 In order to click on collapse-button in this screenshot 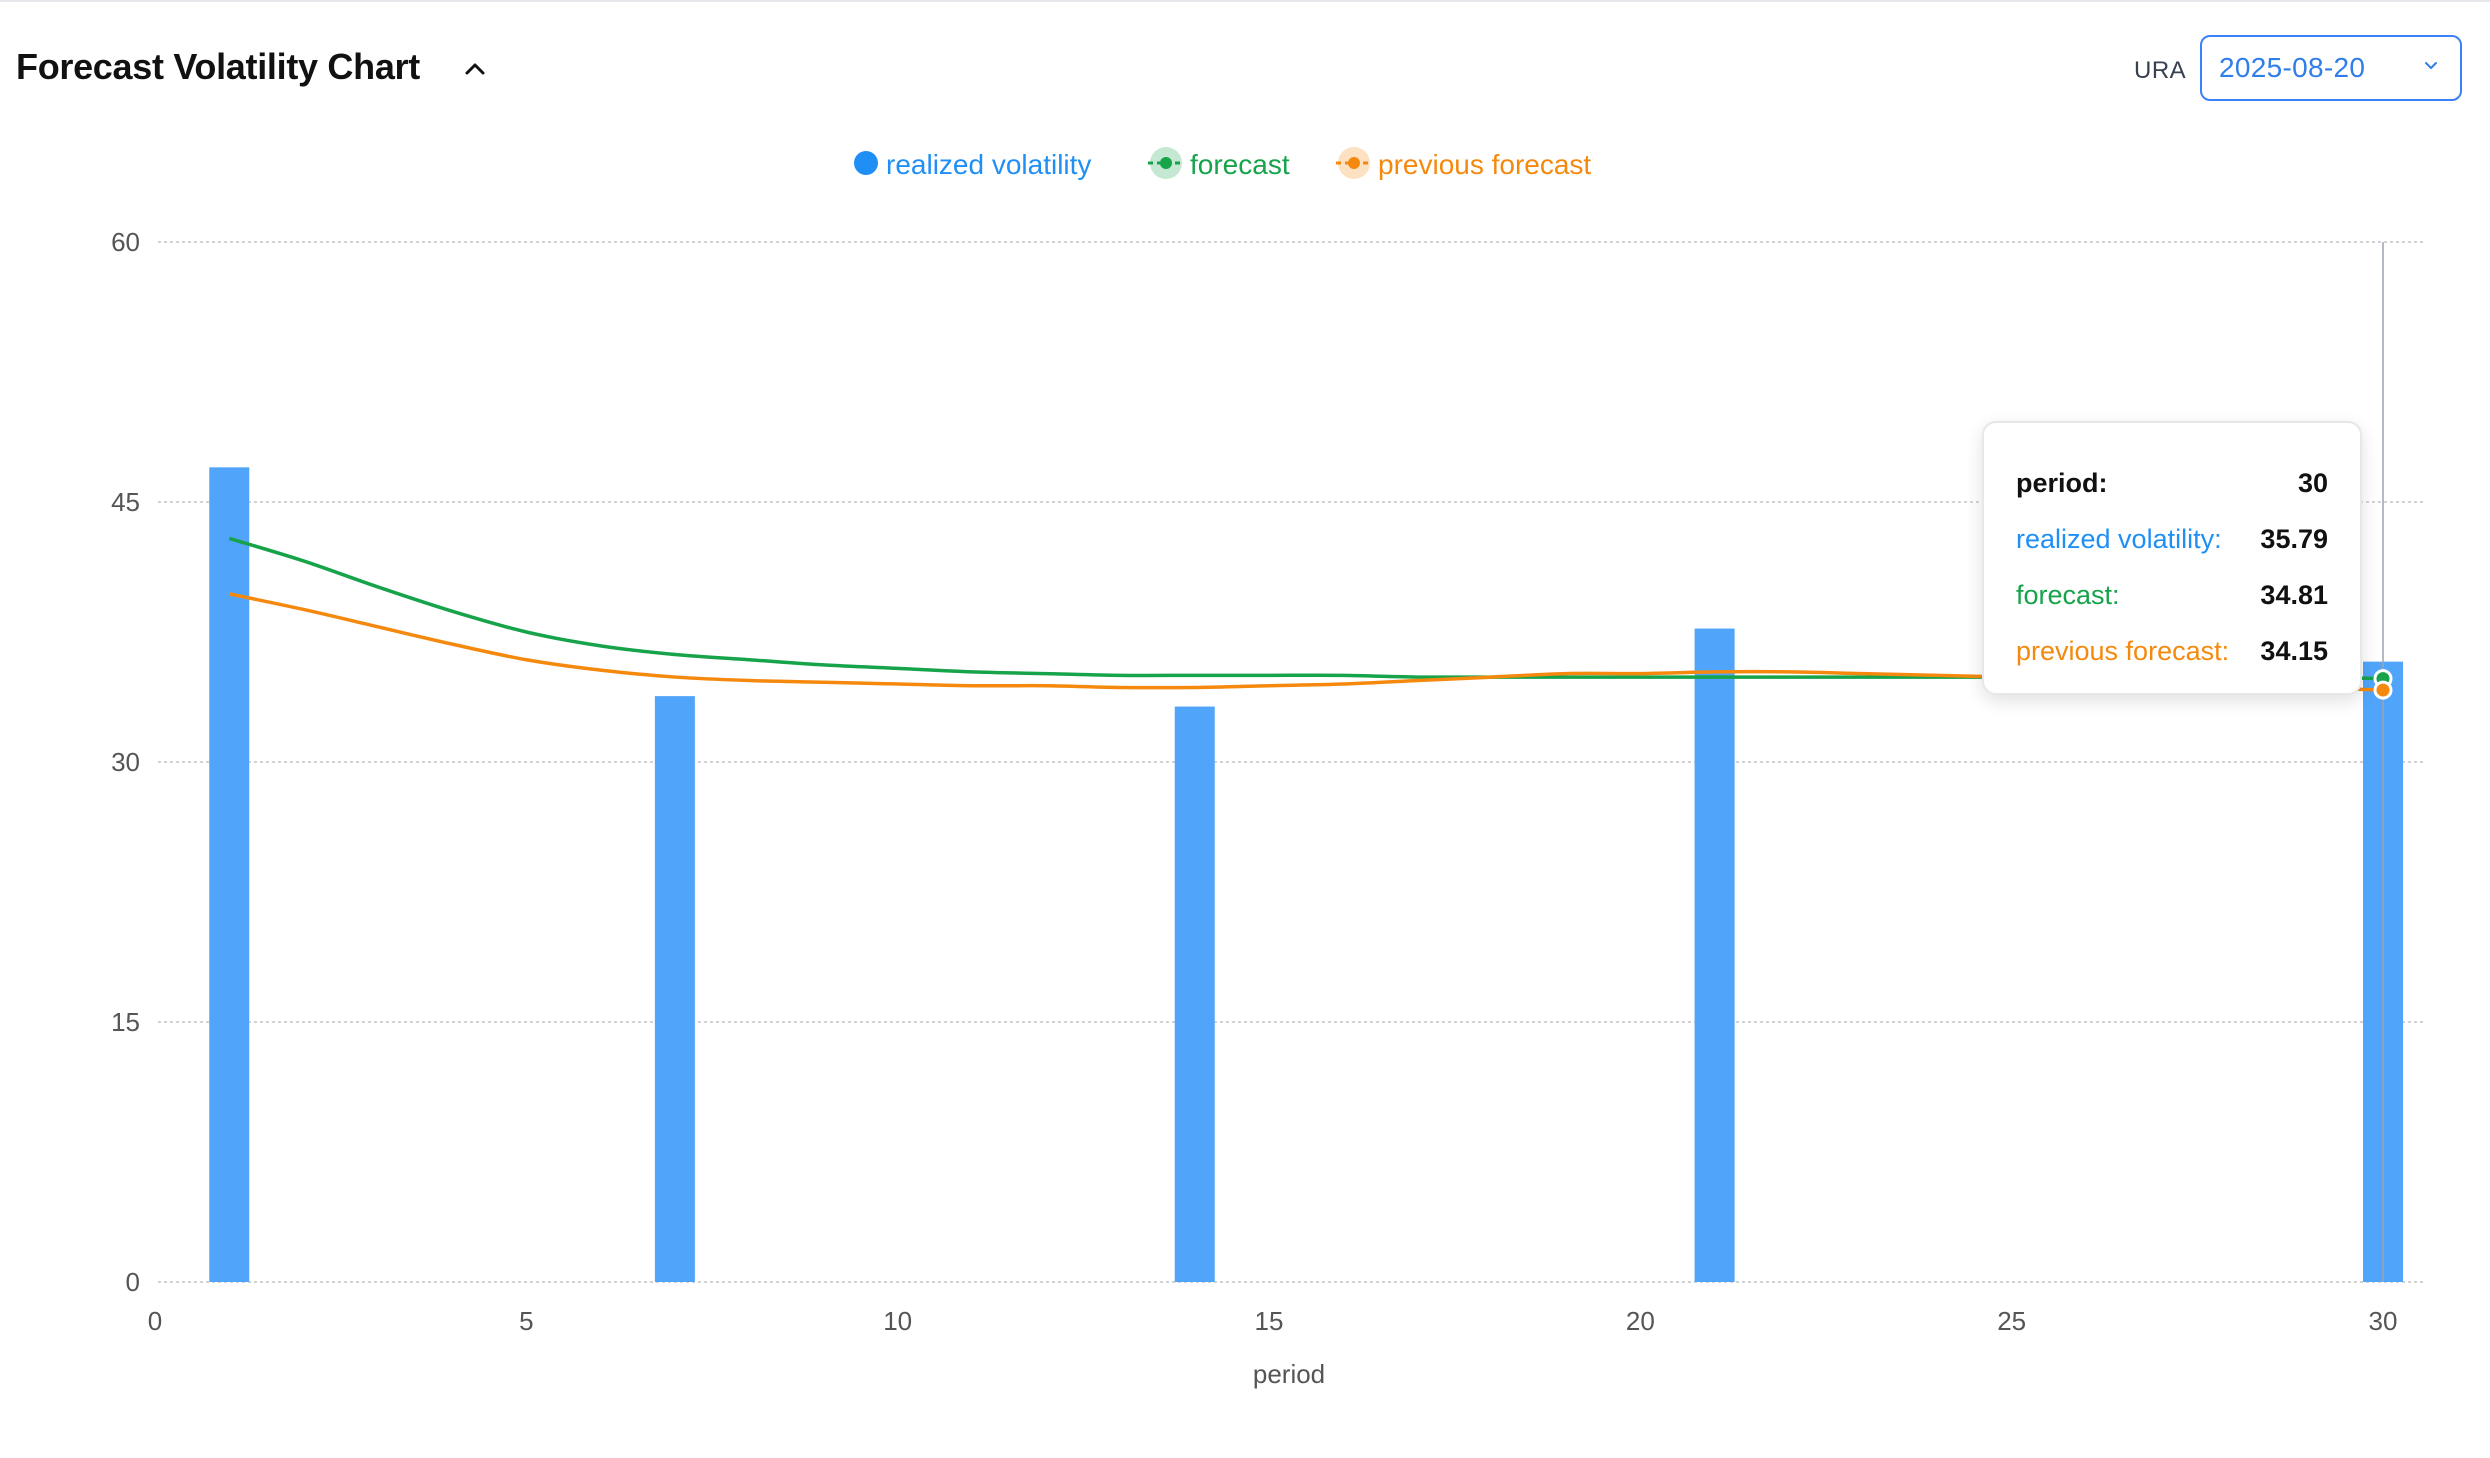, I will do `click(475, 69)`.